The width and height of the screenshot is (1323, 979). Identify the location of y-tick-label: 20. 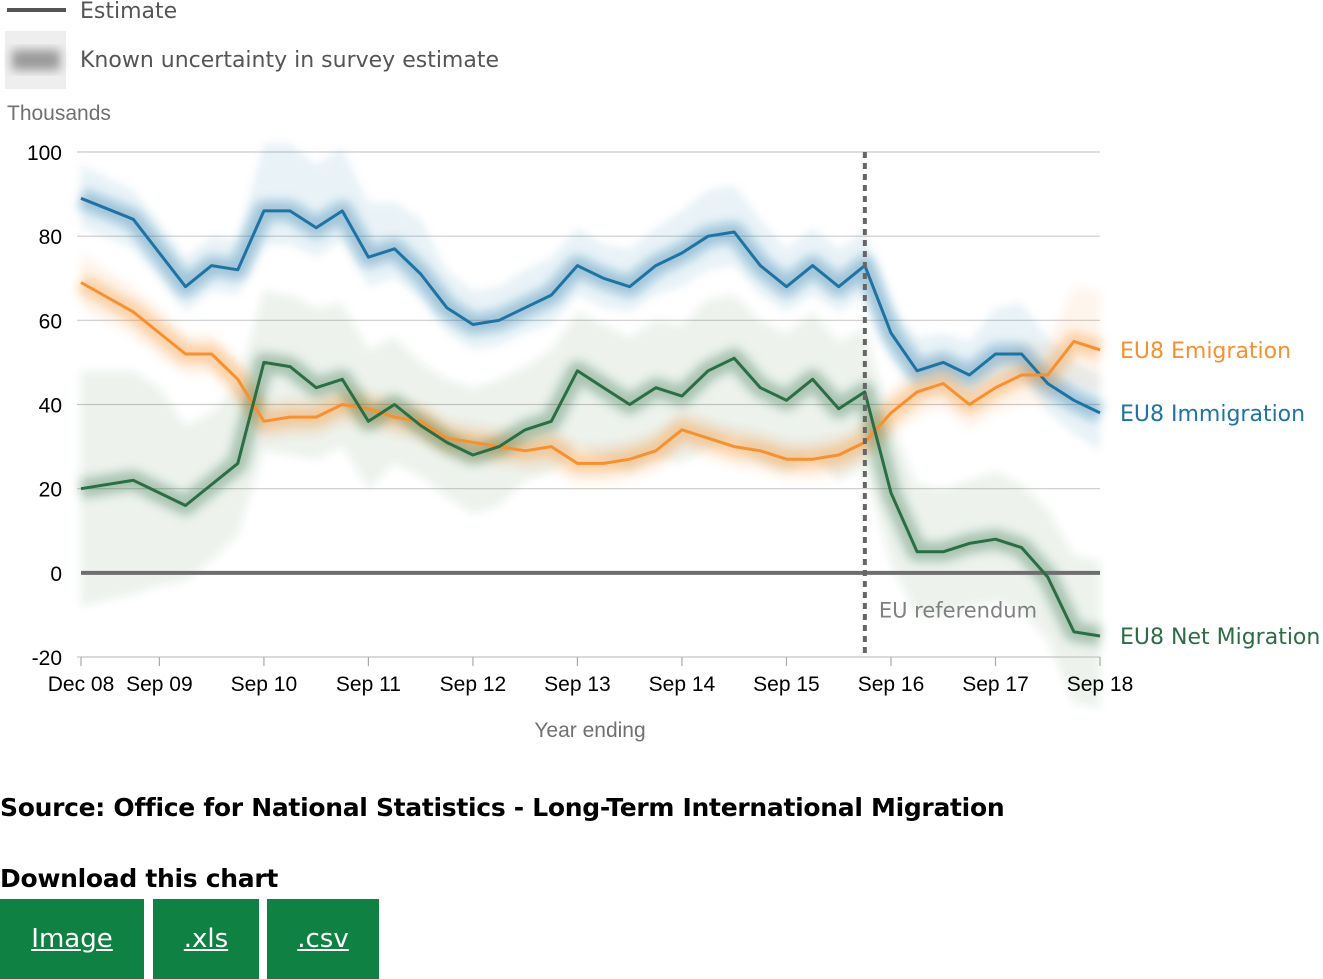
(50, 490).